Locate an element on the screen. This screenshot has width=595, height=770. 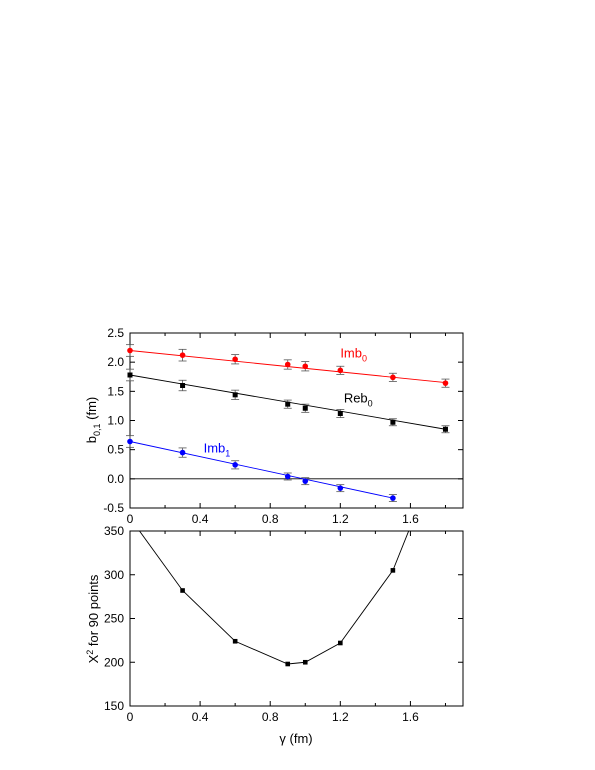
bottom-y-tick-label: 250 is located at coordinates (114, 619).